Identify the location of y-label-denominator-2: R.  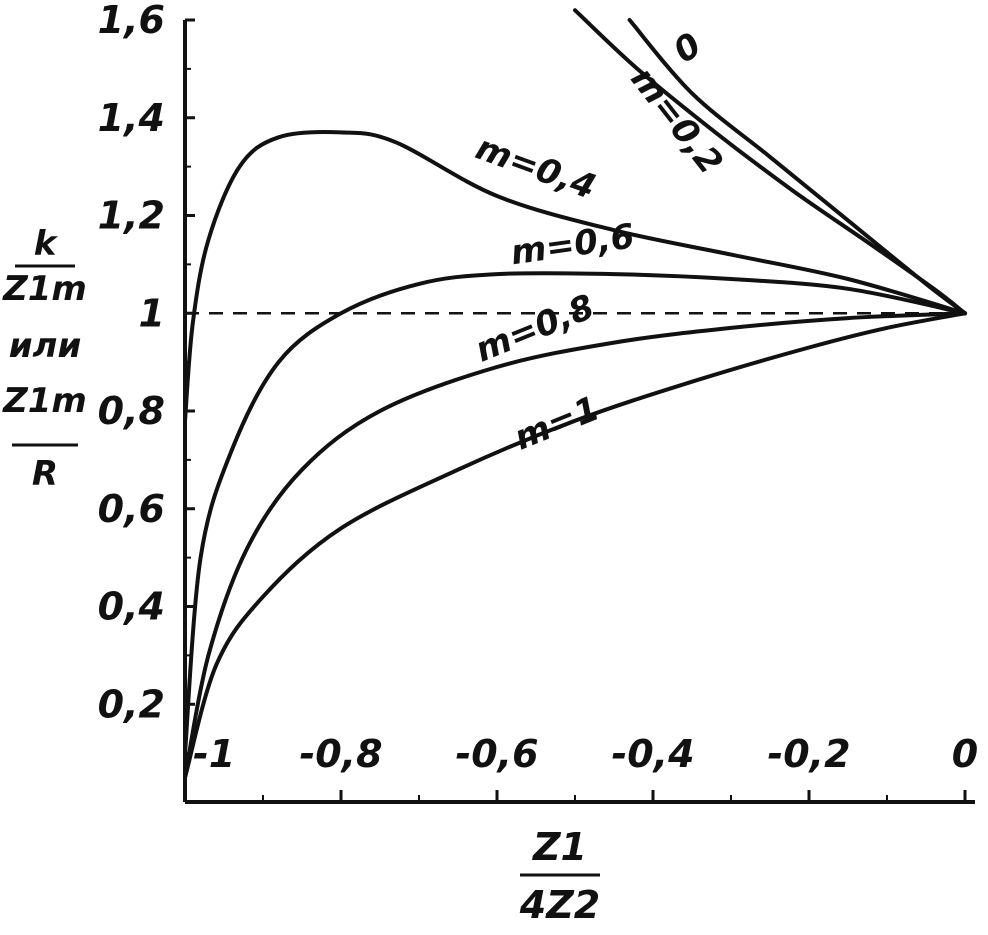
(45, 474).